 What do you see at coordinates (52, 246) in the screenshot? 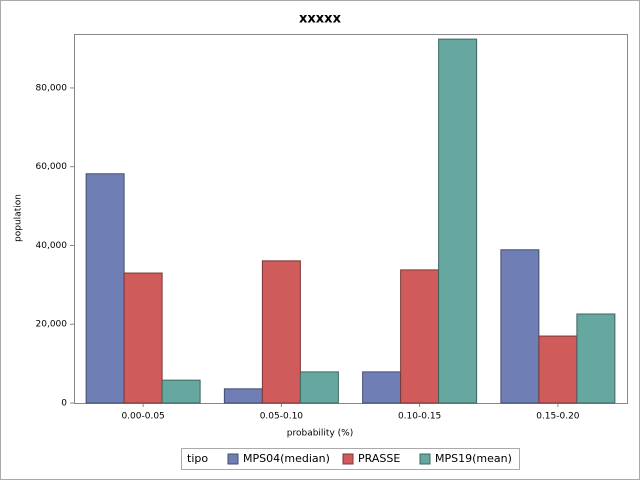
I see `y-tick-label: 40,000` at bounding box center [52, 246].